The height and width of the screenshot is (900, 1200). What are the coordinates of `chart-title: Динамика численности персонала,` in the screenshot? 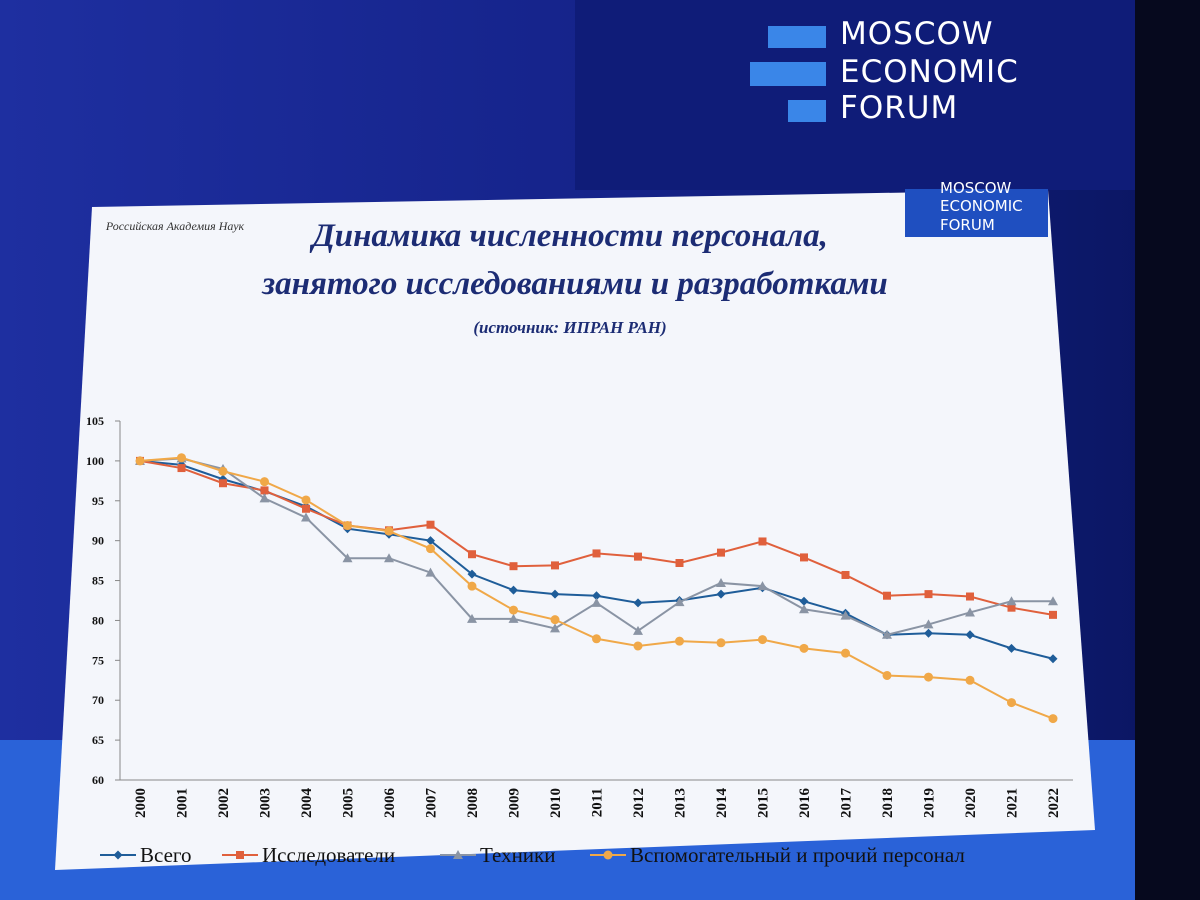 It's located at (568, 236).